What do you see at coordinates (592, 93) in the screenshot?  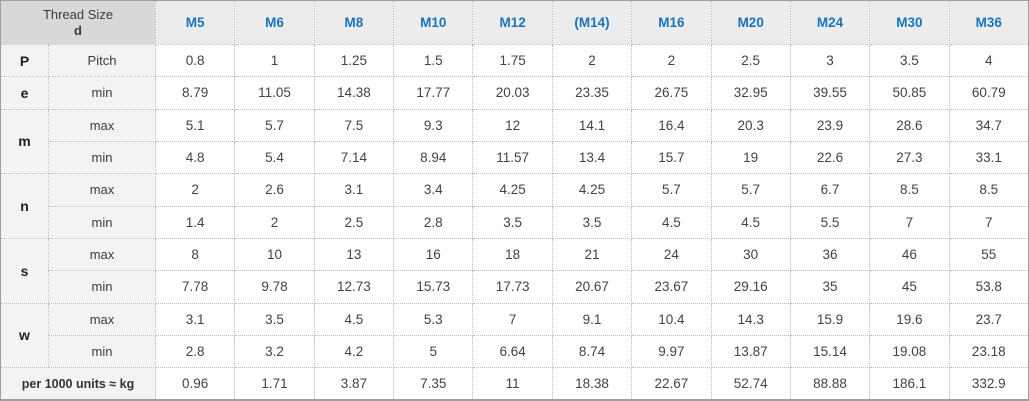 I see `value-cell: 23.35` at bounding box center [592, 93].